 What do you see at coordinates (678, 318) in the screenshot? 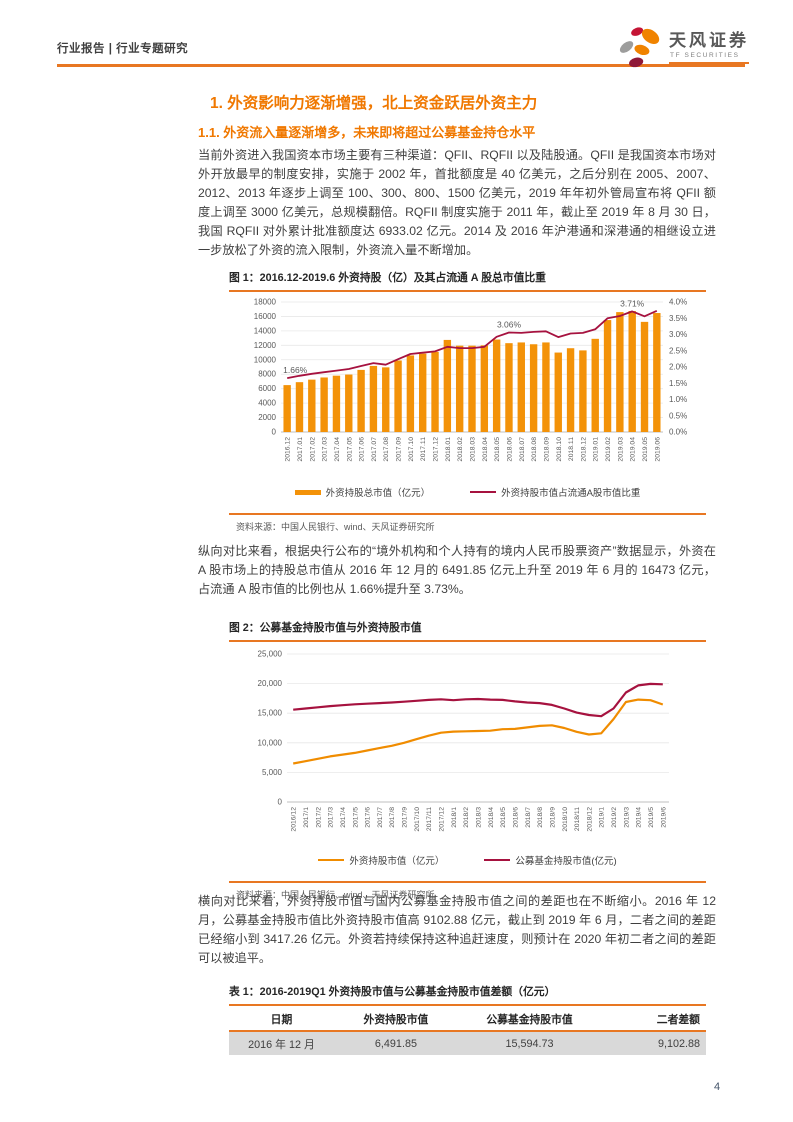
I see `svg-text: 3.5%` at bounding box center [678, 318].